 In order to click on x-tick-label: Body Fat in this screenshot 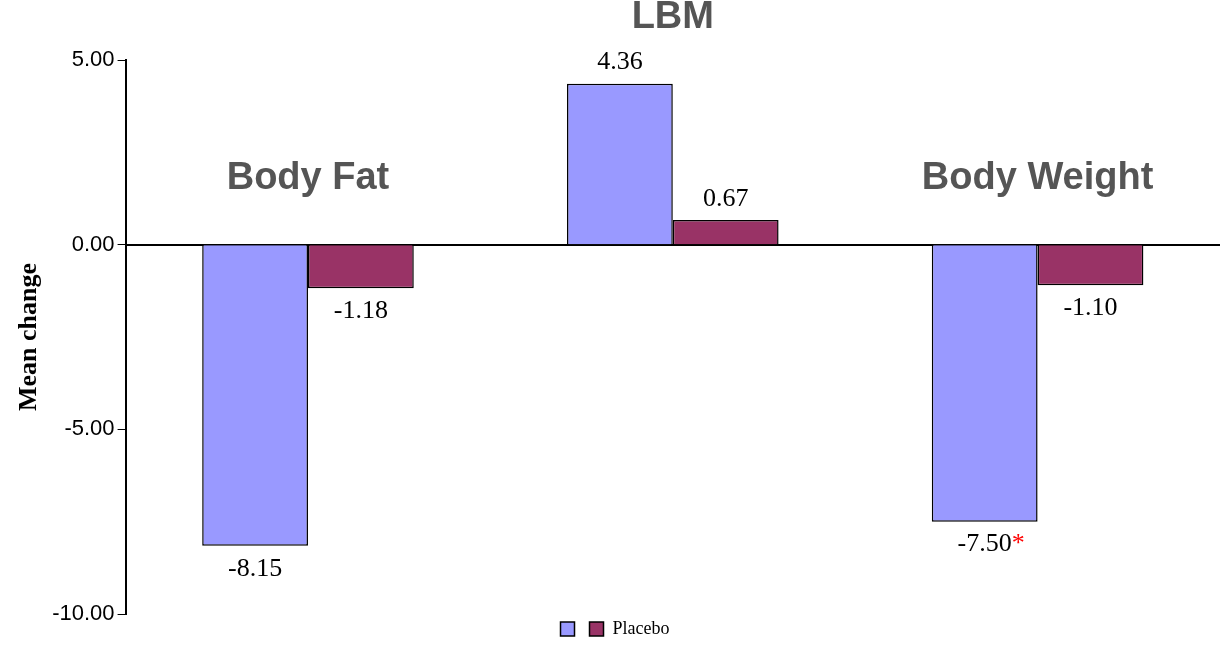, I will do `click(308, 176)`.